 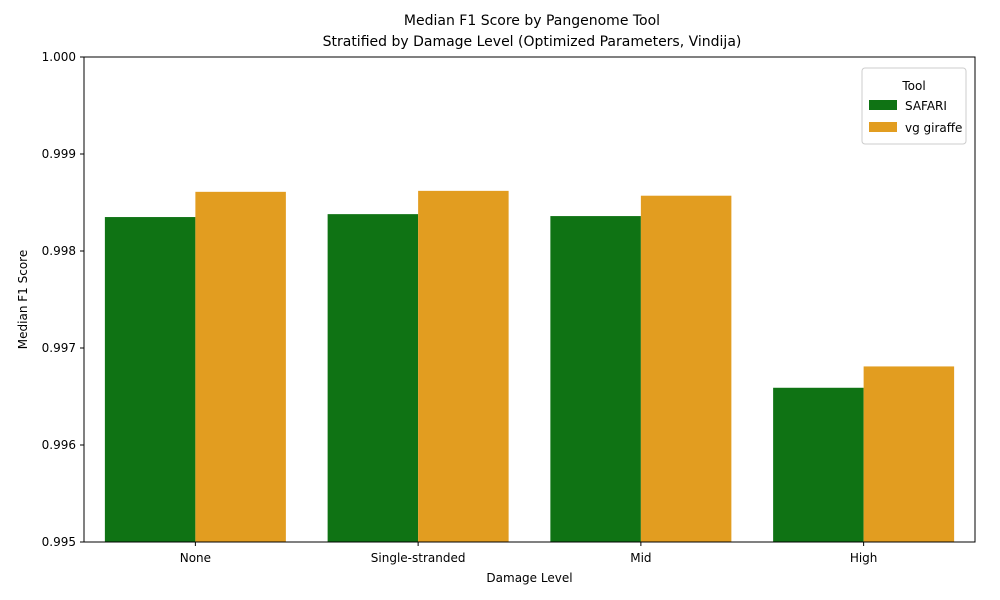 I want to click on y-tick-label: 1.000, so click(x=59, y=57).